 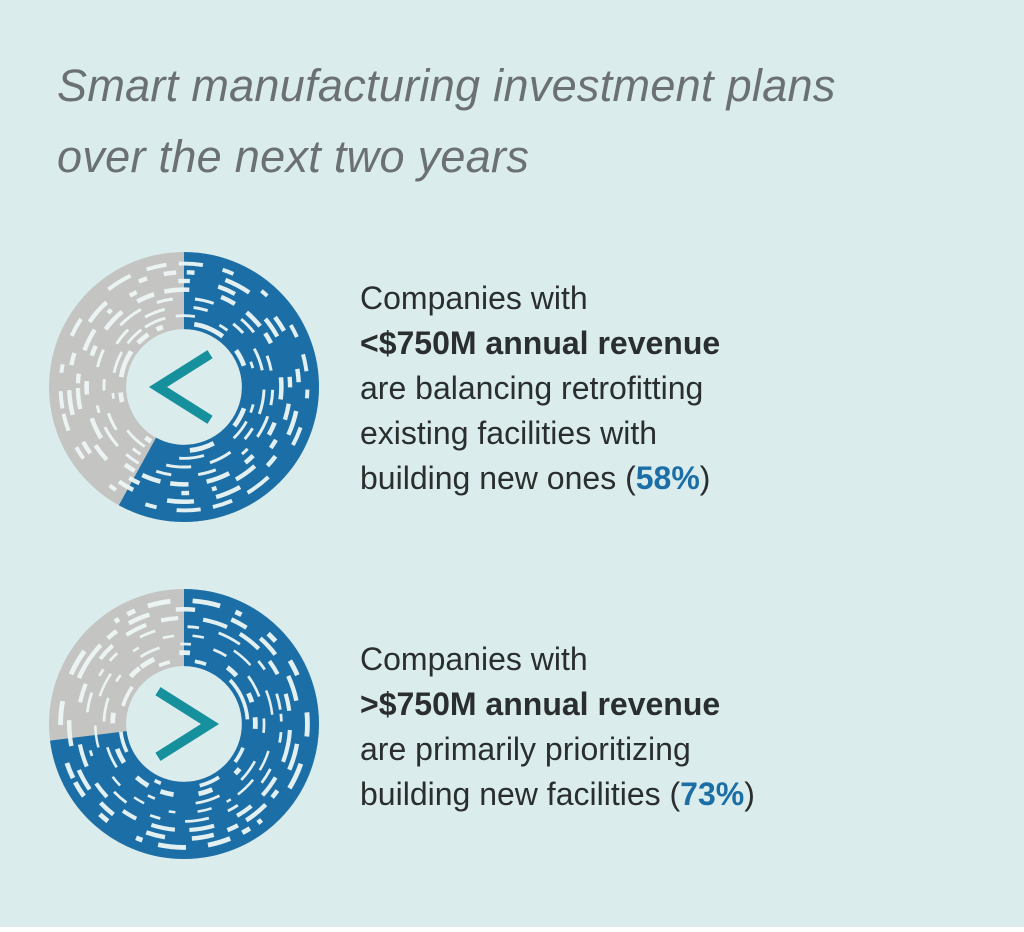 What do you see at coordinates (712, 794) in the screenshot?
I see `stat-percent: 73%` at bounding box center [712, 794].